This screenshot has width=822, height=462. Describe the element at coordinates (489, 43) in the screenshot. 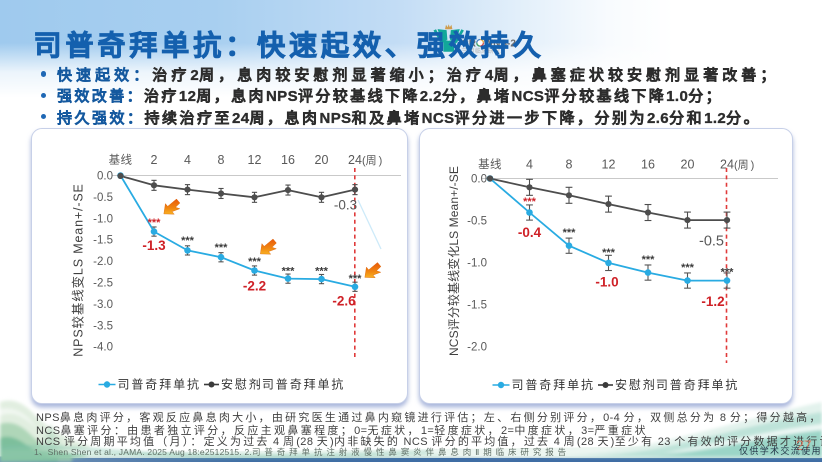

I see `svg-text: CROWNS-2` at that location.